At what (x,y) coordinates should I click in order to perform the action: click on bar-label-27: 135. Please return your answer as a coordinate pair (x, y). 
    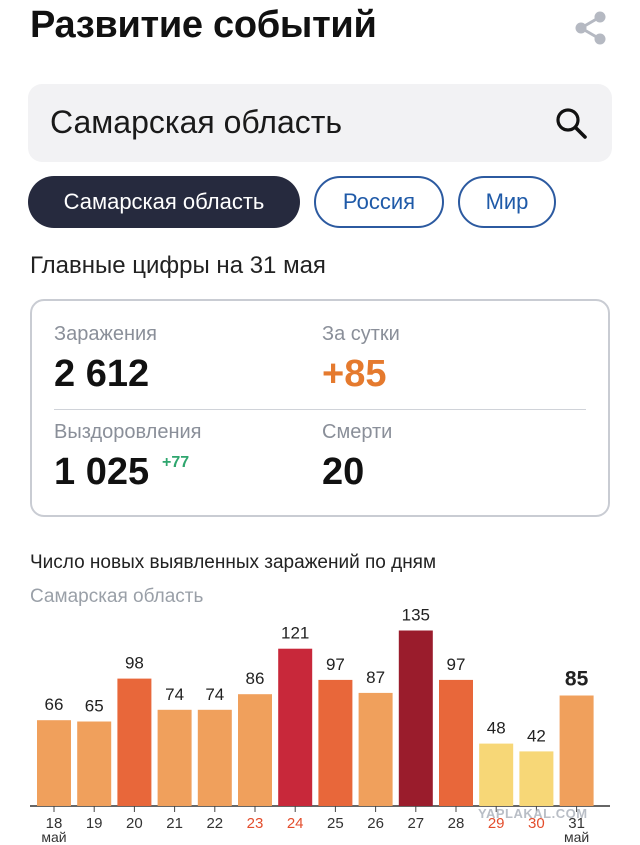
    Looking at the image, I should click on (416, 615).